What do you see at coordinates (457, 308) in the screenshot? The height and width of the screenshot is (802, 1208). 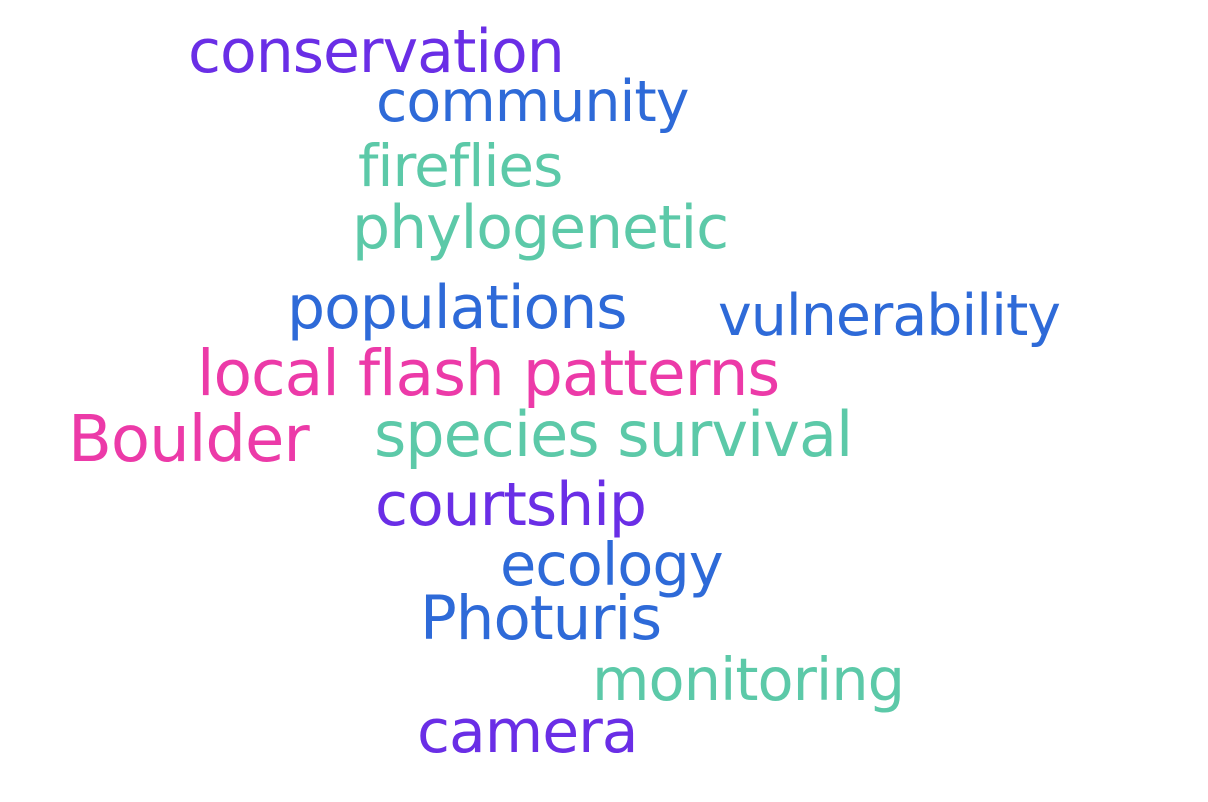 I see `word-populations: populations` at bounding box center [457, 308].